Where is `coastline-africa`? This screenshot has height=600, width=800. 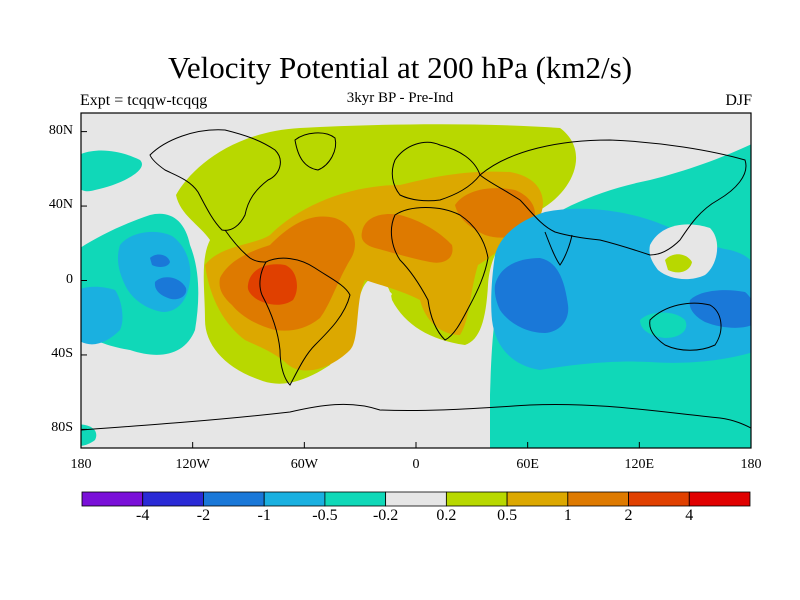 coastline-africa is located at coordinates (439, 274).